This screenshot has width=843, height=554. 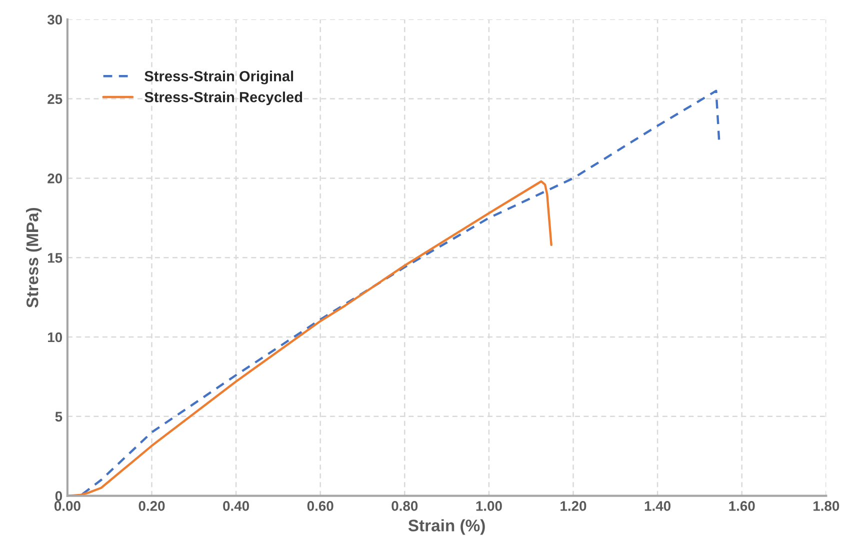 What do you see at coordinates (742, 506) in the screenshot?
I see `x-tick-label: 1.60` at bounding box center [742, 506].